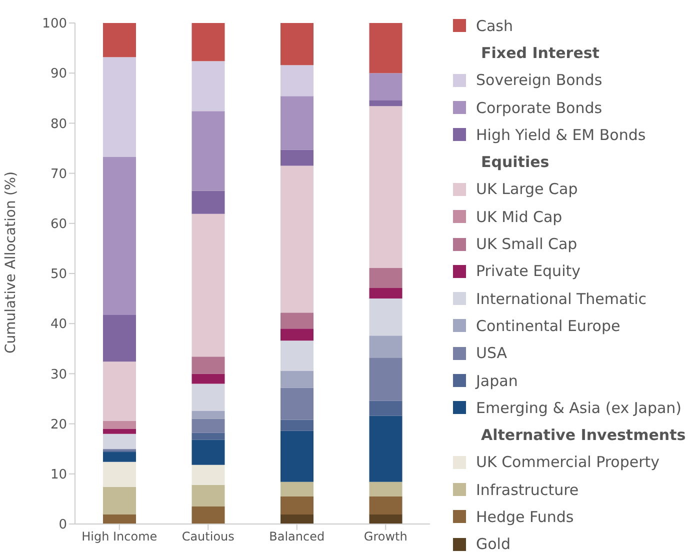  Describe the element at coordinates (58, 174) in the screenshot. I see `y-tick-label: 70` at that location.